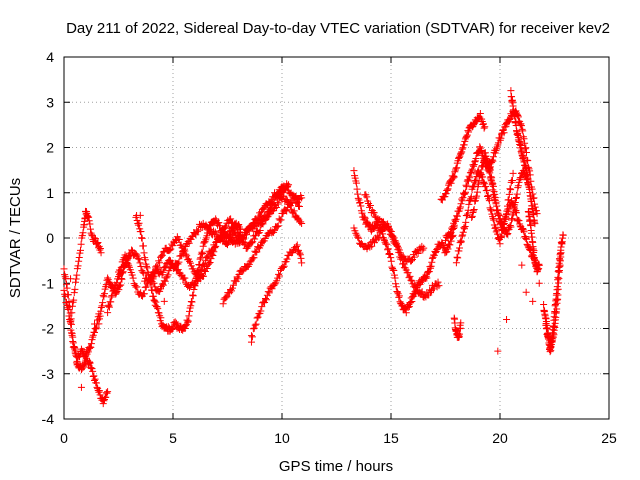  I want to click on y-axis-label: SDTVAR / TECUs, so click(15, 238).